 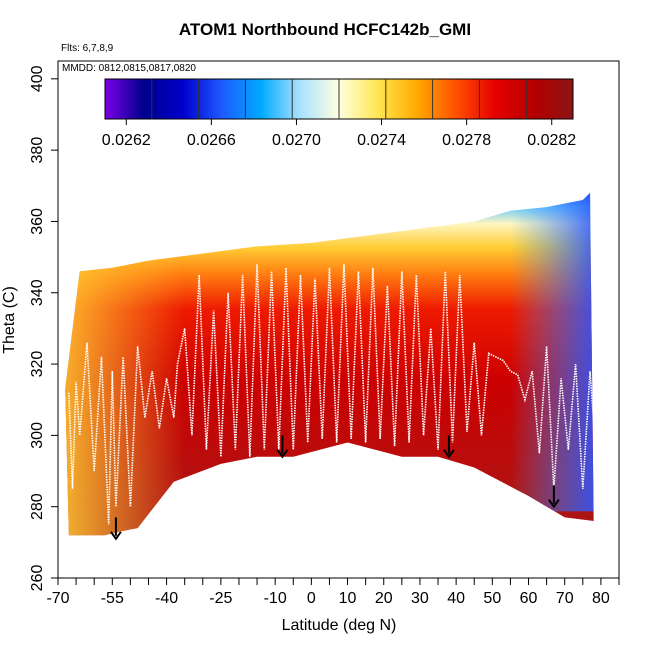 I want to click on y-axis-label: Theta (C), so click(x=9, y=320).